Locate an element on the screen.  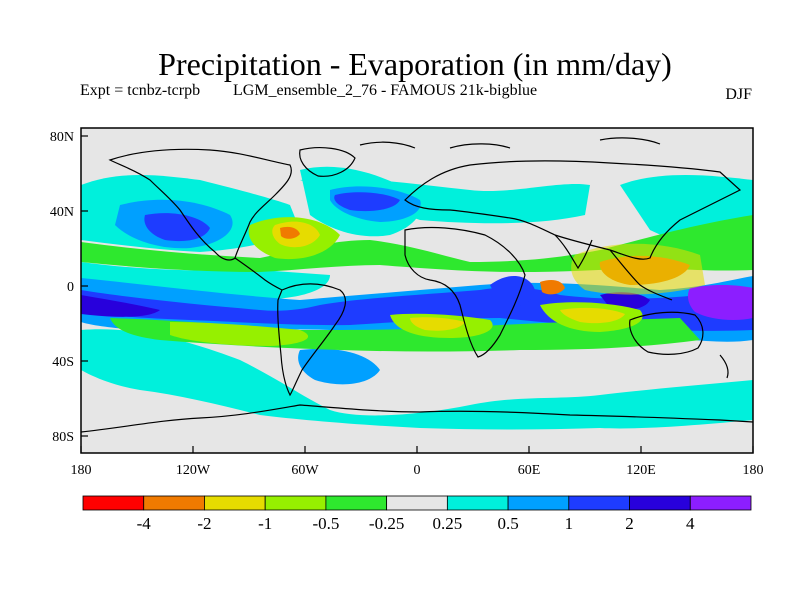
lon-tick-label: 120W is located at coordinates (193, 470).